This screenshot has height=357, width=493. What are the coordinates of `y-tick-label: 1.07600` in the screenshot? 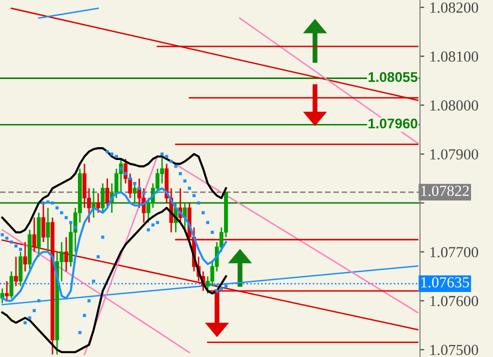 It's located at (454, 301).